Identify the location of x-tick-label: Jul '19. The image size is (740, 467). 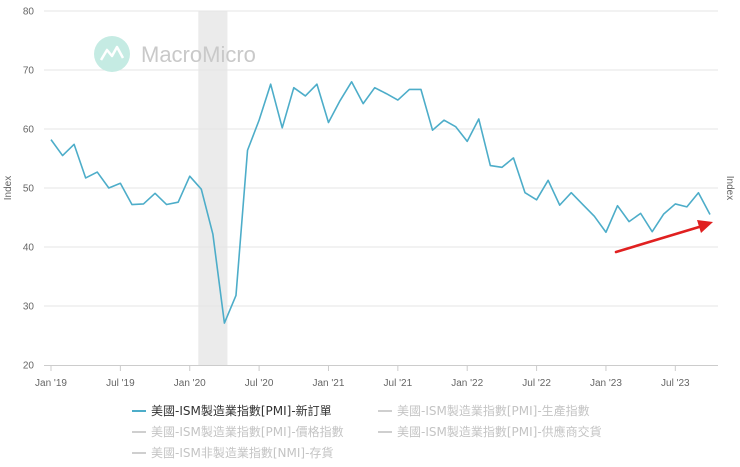
(120, 383).